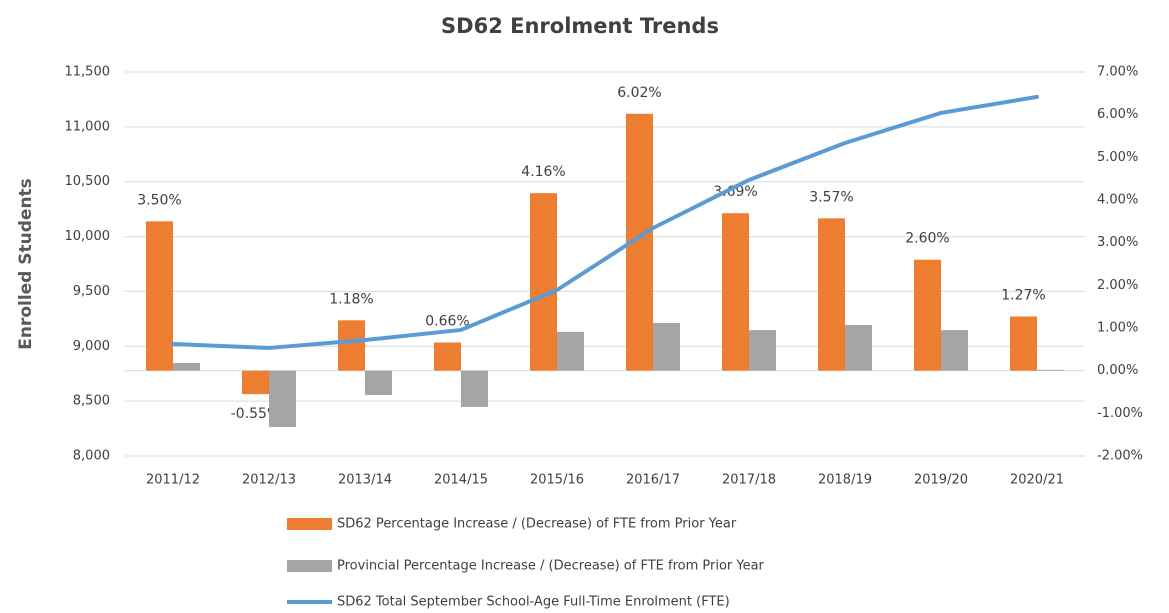  What do you see at coordinates (91, 291) in the screenshot?
I see `y-tick-label: 9,500` at bounding box center [91, 291].